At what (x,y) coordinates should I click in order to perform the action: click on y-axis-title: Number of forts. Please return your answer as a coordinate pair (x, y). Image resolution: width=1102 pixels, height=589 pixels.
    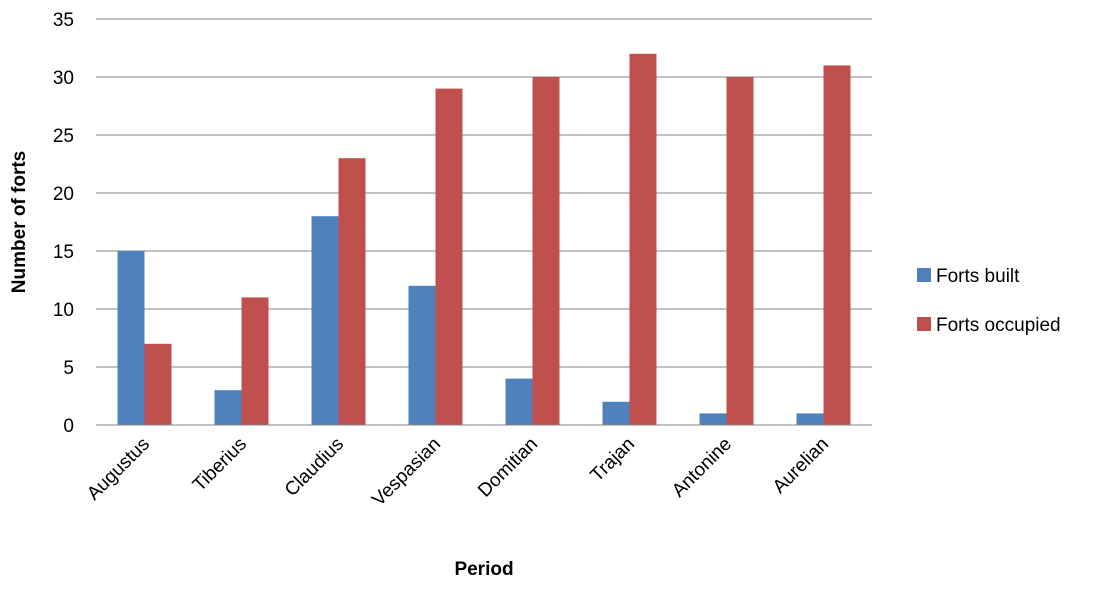
    Looking at the image, I should click on (19, 222).